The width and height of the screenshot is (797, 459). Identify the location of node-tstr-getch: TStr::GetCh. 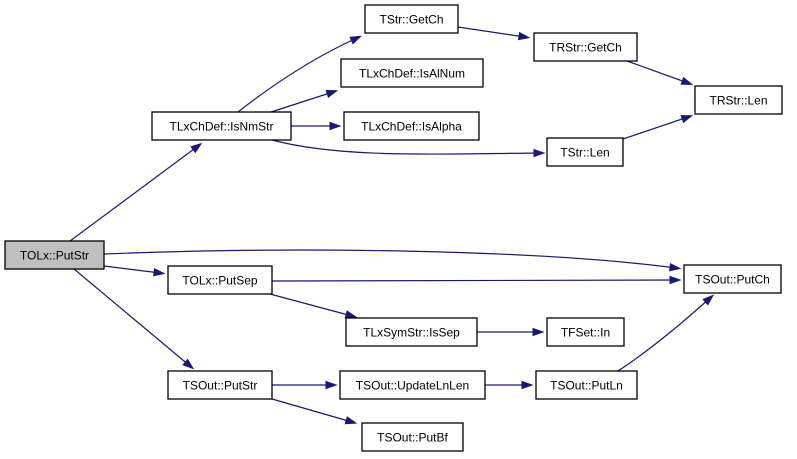
(411, 19).